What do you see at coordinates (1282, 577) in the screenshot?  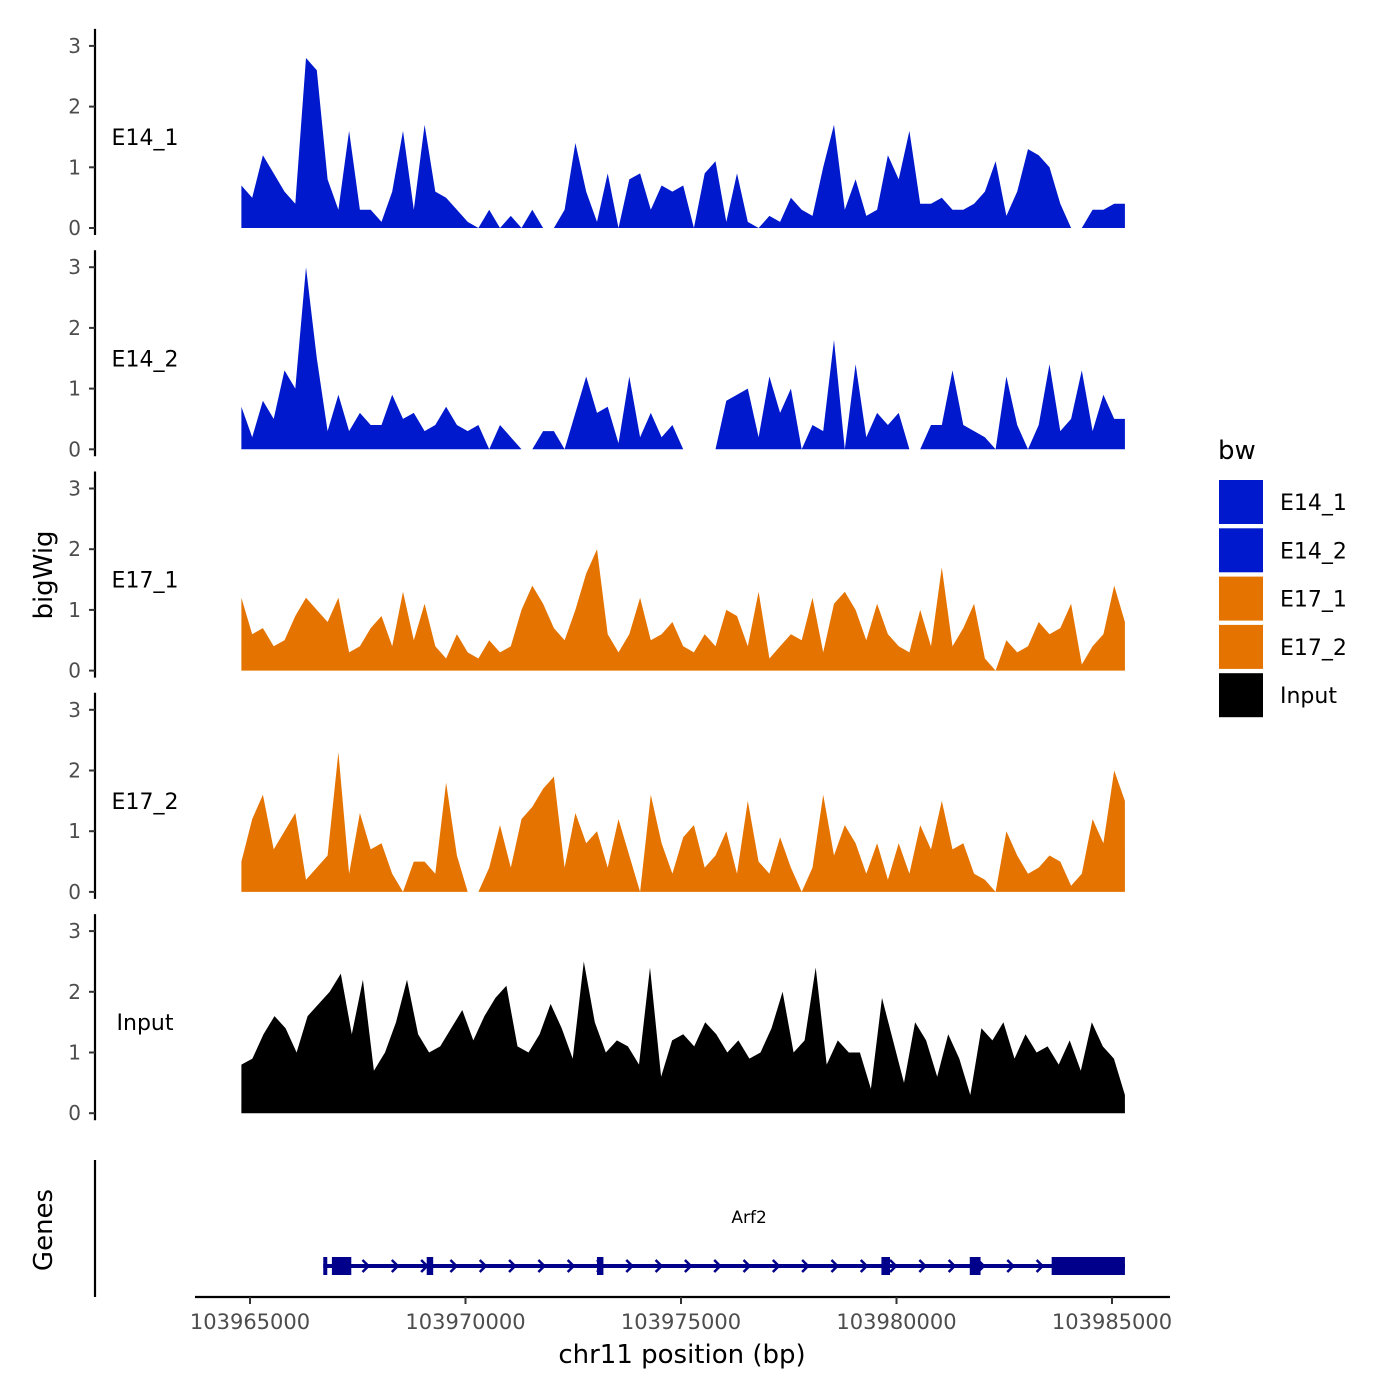 I see `legend: bw E14_1 E14_2 E17_1 E17_2 Input` at bounding box center [1282, 577].